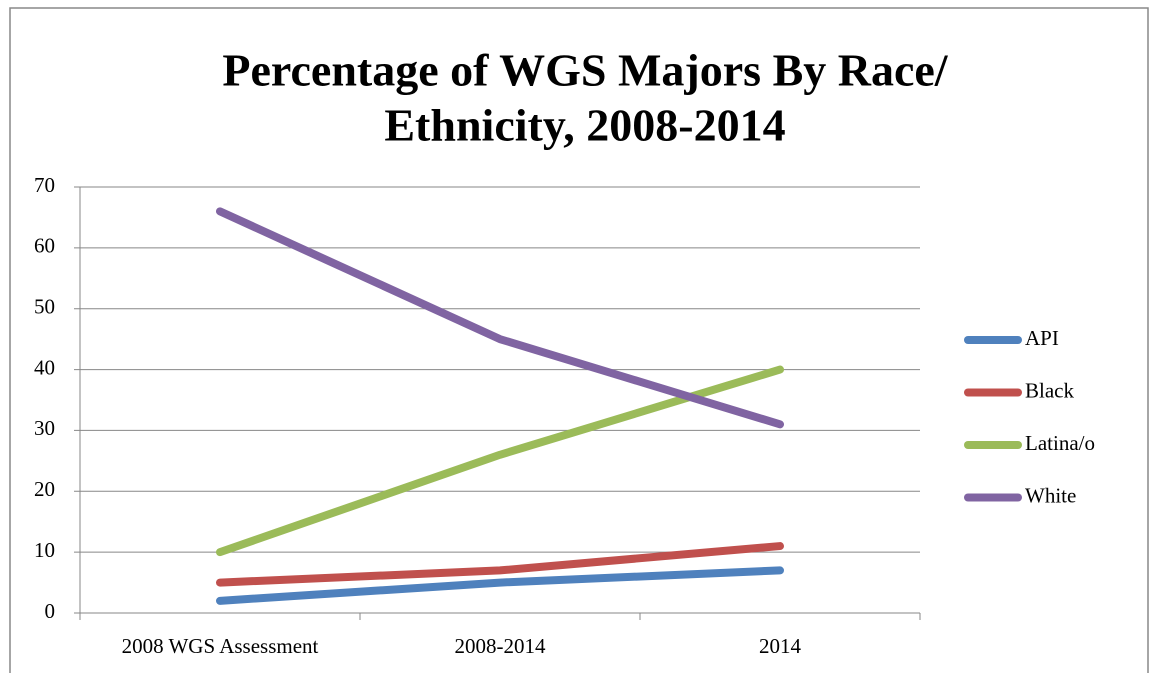  What do you see at coordinates (44, 550) in the screenshot?
I see `y-tick-label: 10` at bounding box center [44, 550].